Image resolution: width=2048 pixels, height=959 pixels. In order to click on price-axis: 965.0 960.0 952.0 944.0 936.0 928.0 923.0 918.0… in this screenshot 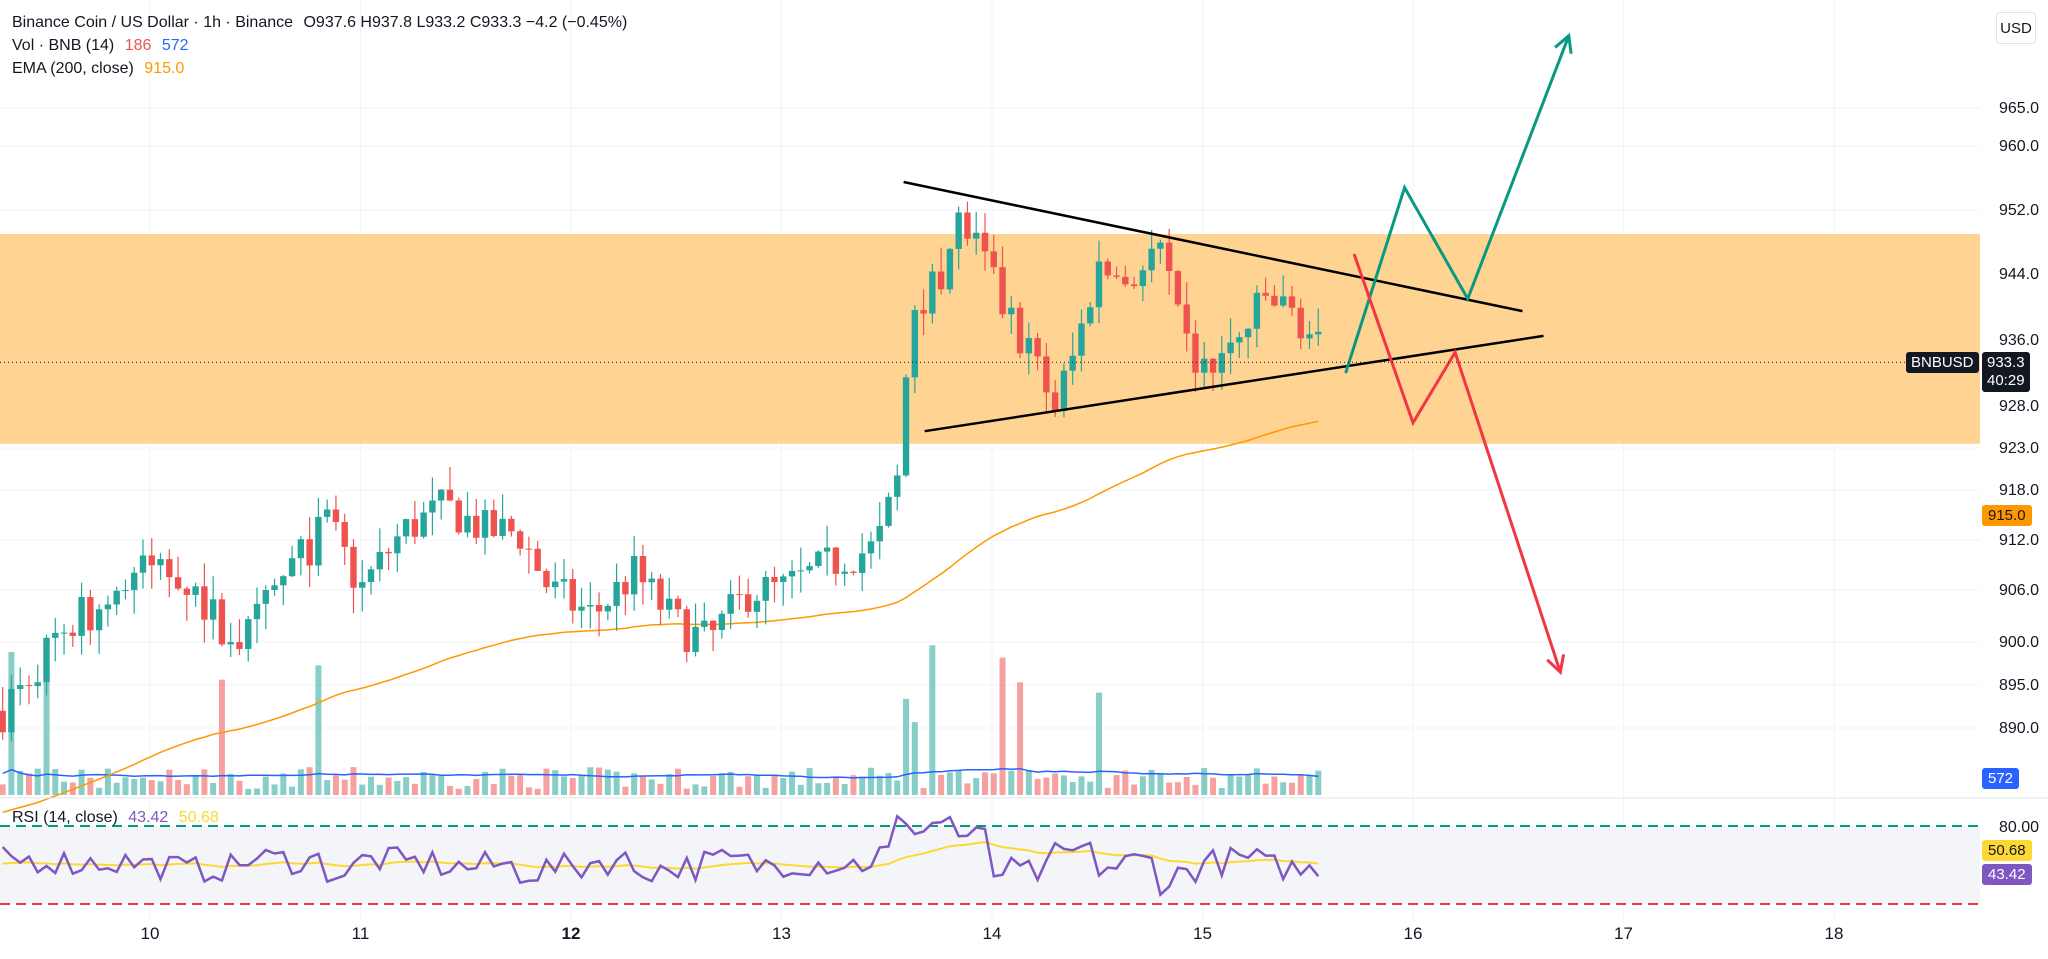, I will do `click(2019, 468)`.